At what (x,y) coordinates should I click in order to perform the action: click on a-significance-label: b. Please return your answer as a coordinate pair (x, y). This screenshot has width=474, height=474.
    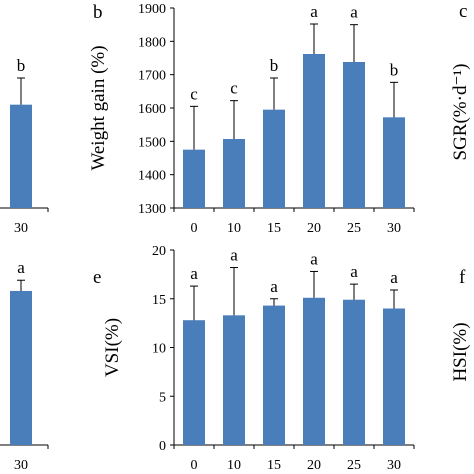
    Looking at the image, I should click on (21, 65).